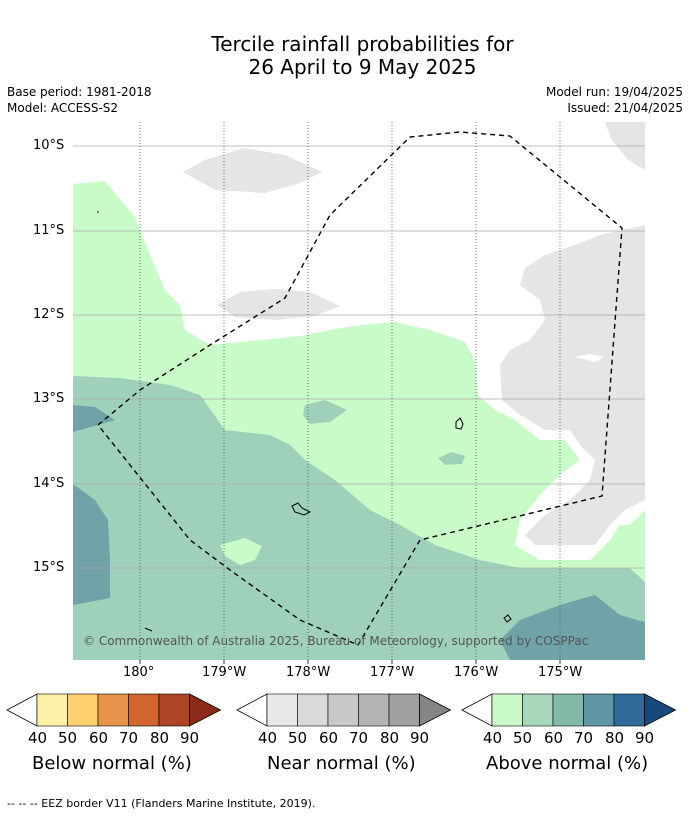 The image size is (690, 816). What do you see at coordinates (49, 145) in the screenshot?
I see `lat-label: 10°S` at bounding box center [49, 145].